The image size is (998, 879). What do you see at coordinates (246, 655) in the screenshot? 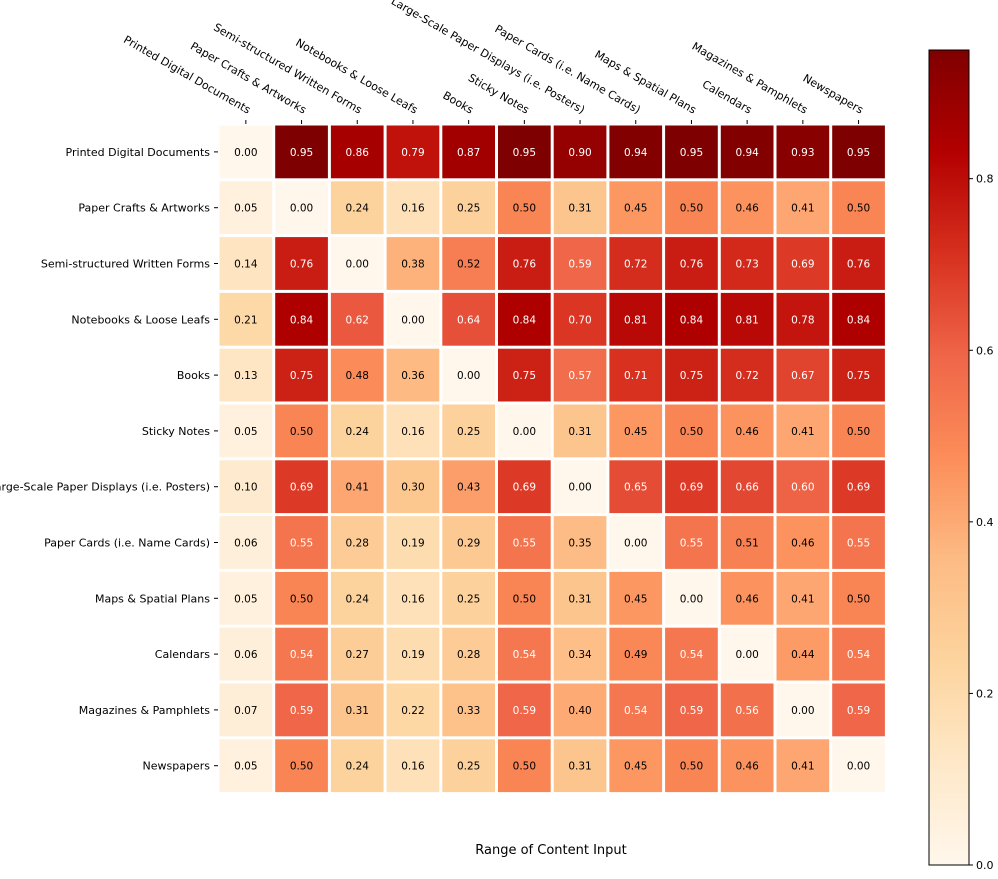
I see `cell-value-label: 0.06` at bounding box center [246, 655].